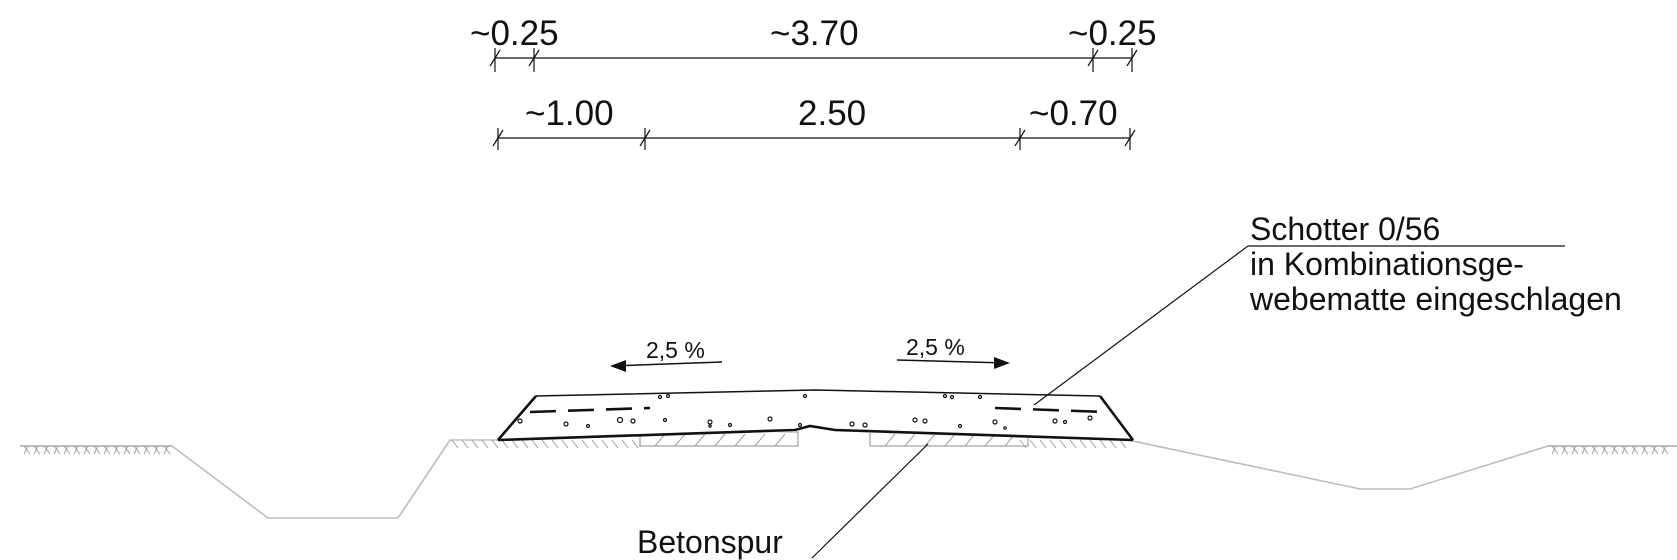 This screenshot has width=1677, height=560. What do you see at coordinates (1345, 229) in the screenshot?
I see `schotter-label-line1: Schotter 0/56` at bounding box center [1345, 229].